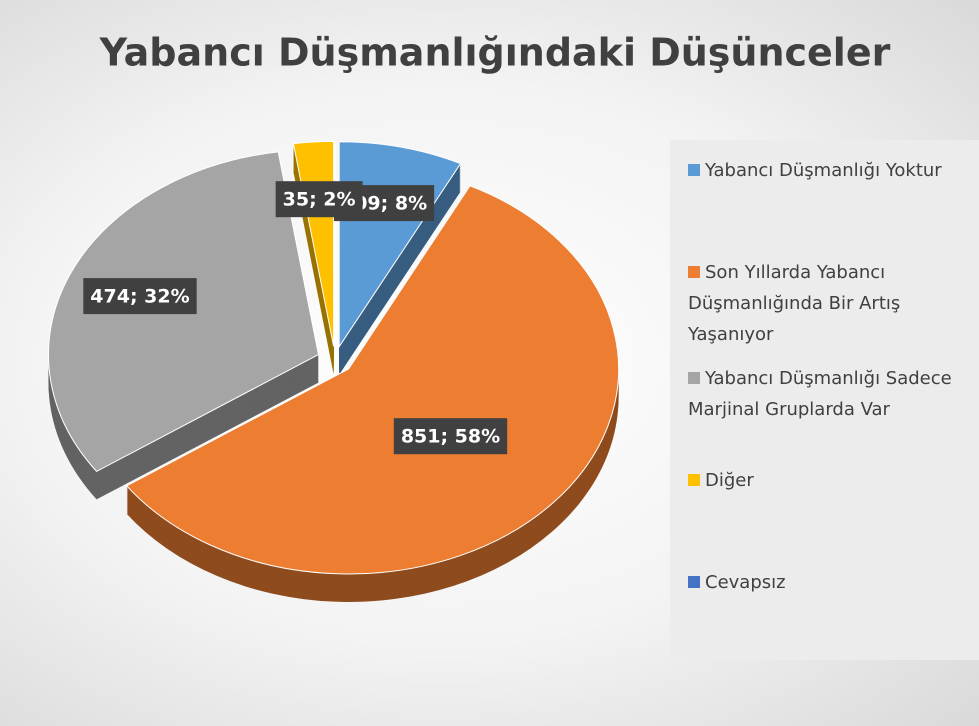  Describe the element at coordinates (745, 582) in the screenshot. I see `legend-label: Cevapsız` at that location.